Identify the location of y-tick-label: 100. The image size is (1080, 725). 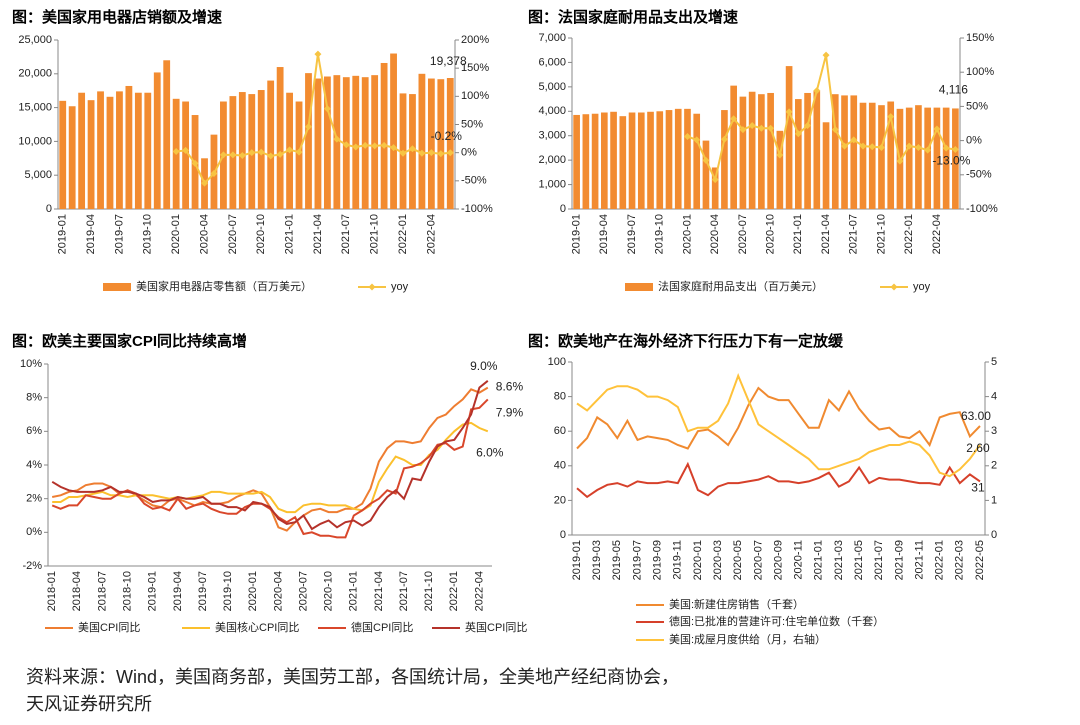
(557, 362).